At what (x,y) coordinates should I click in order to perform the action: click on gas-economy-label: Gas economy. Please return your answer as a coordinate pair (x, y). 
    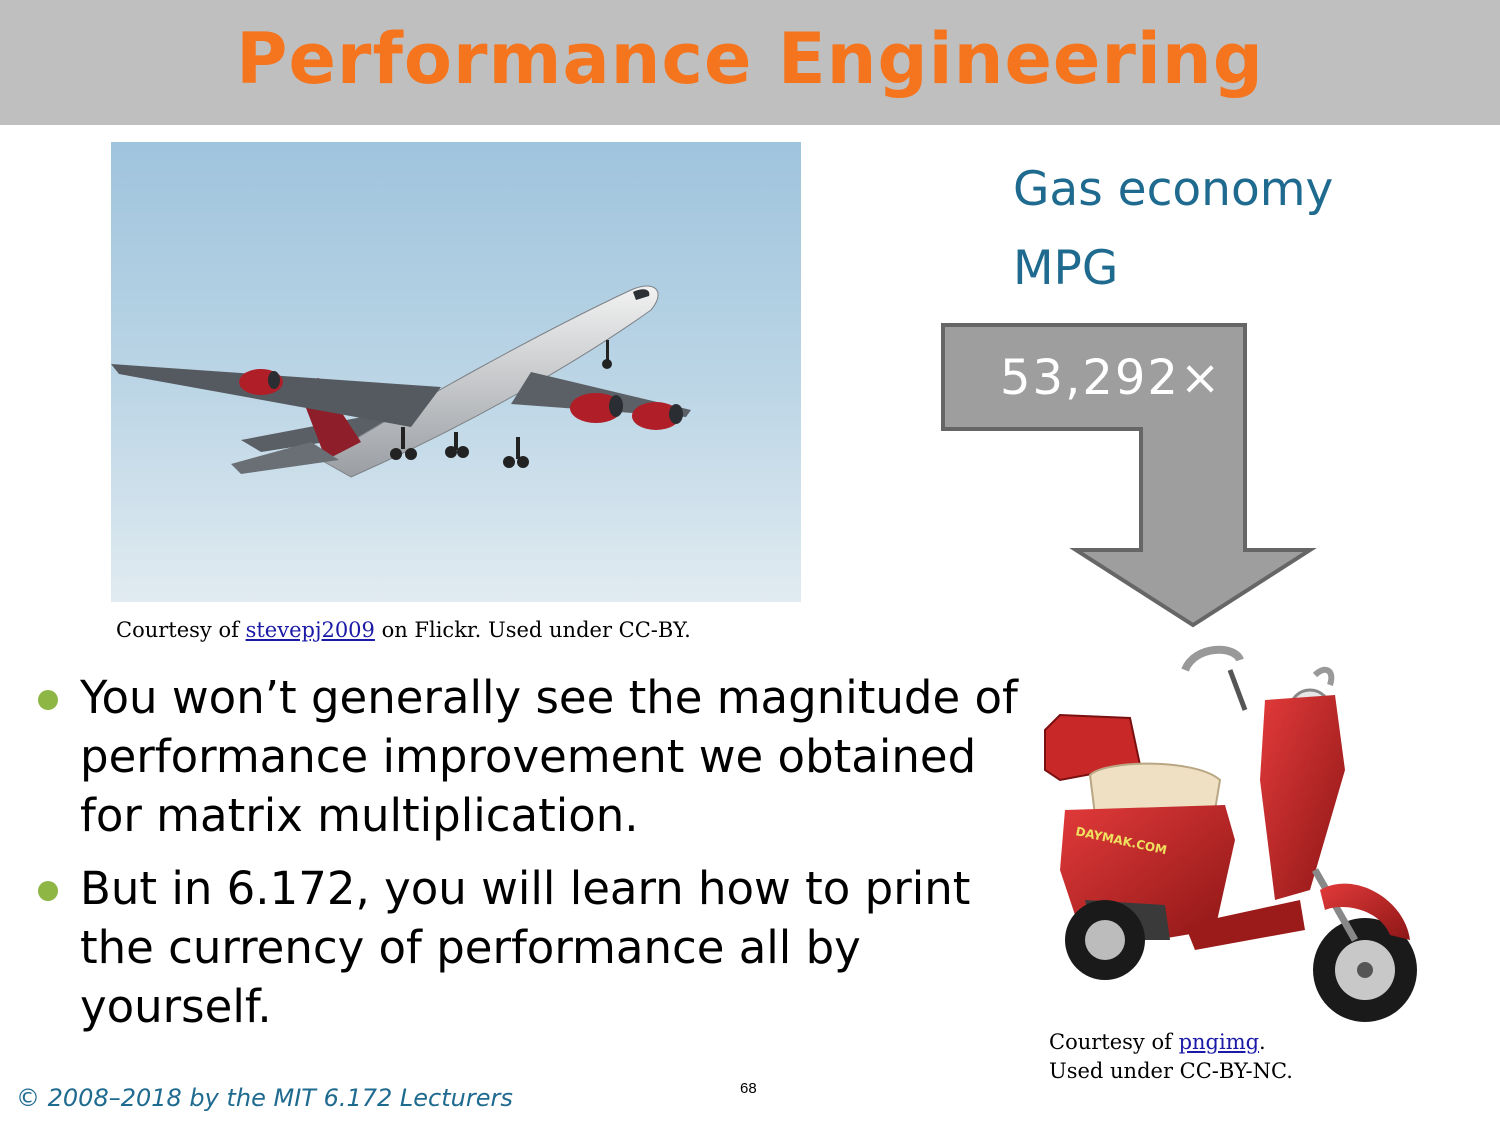
    Looking at the image, I should click on (1173, 189).